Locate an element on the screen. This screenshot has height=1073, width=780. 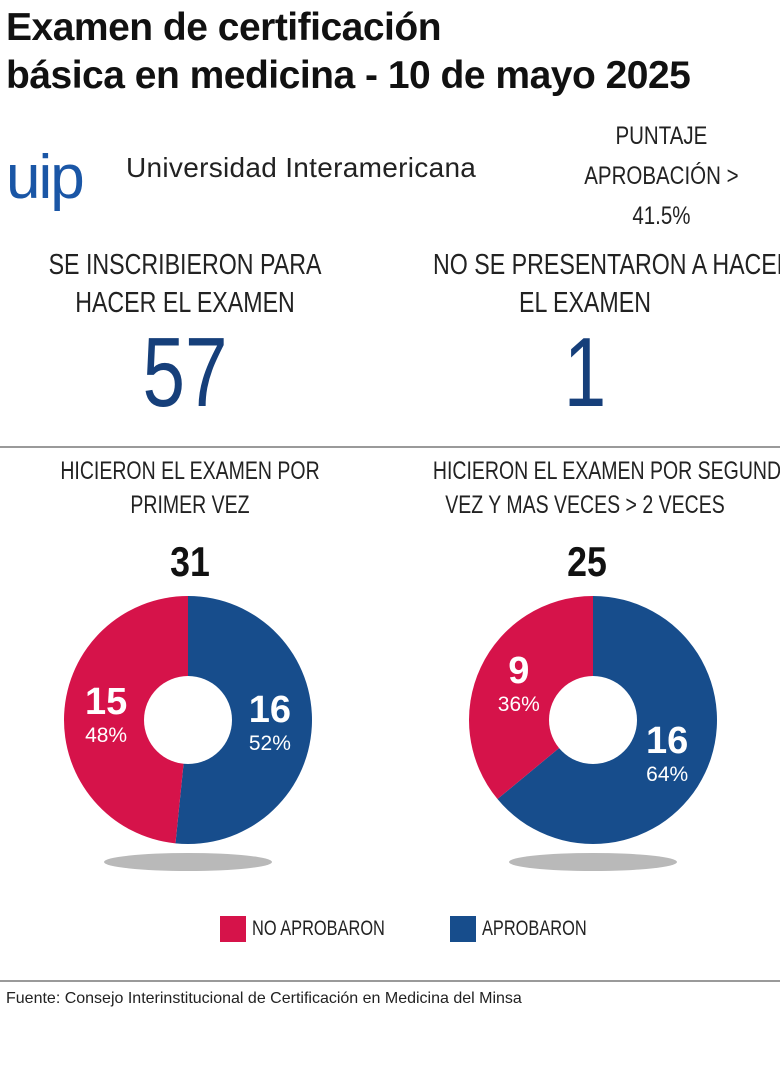
legend-item-passed: APROBARON is located at coordinates (533, 929).